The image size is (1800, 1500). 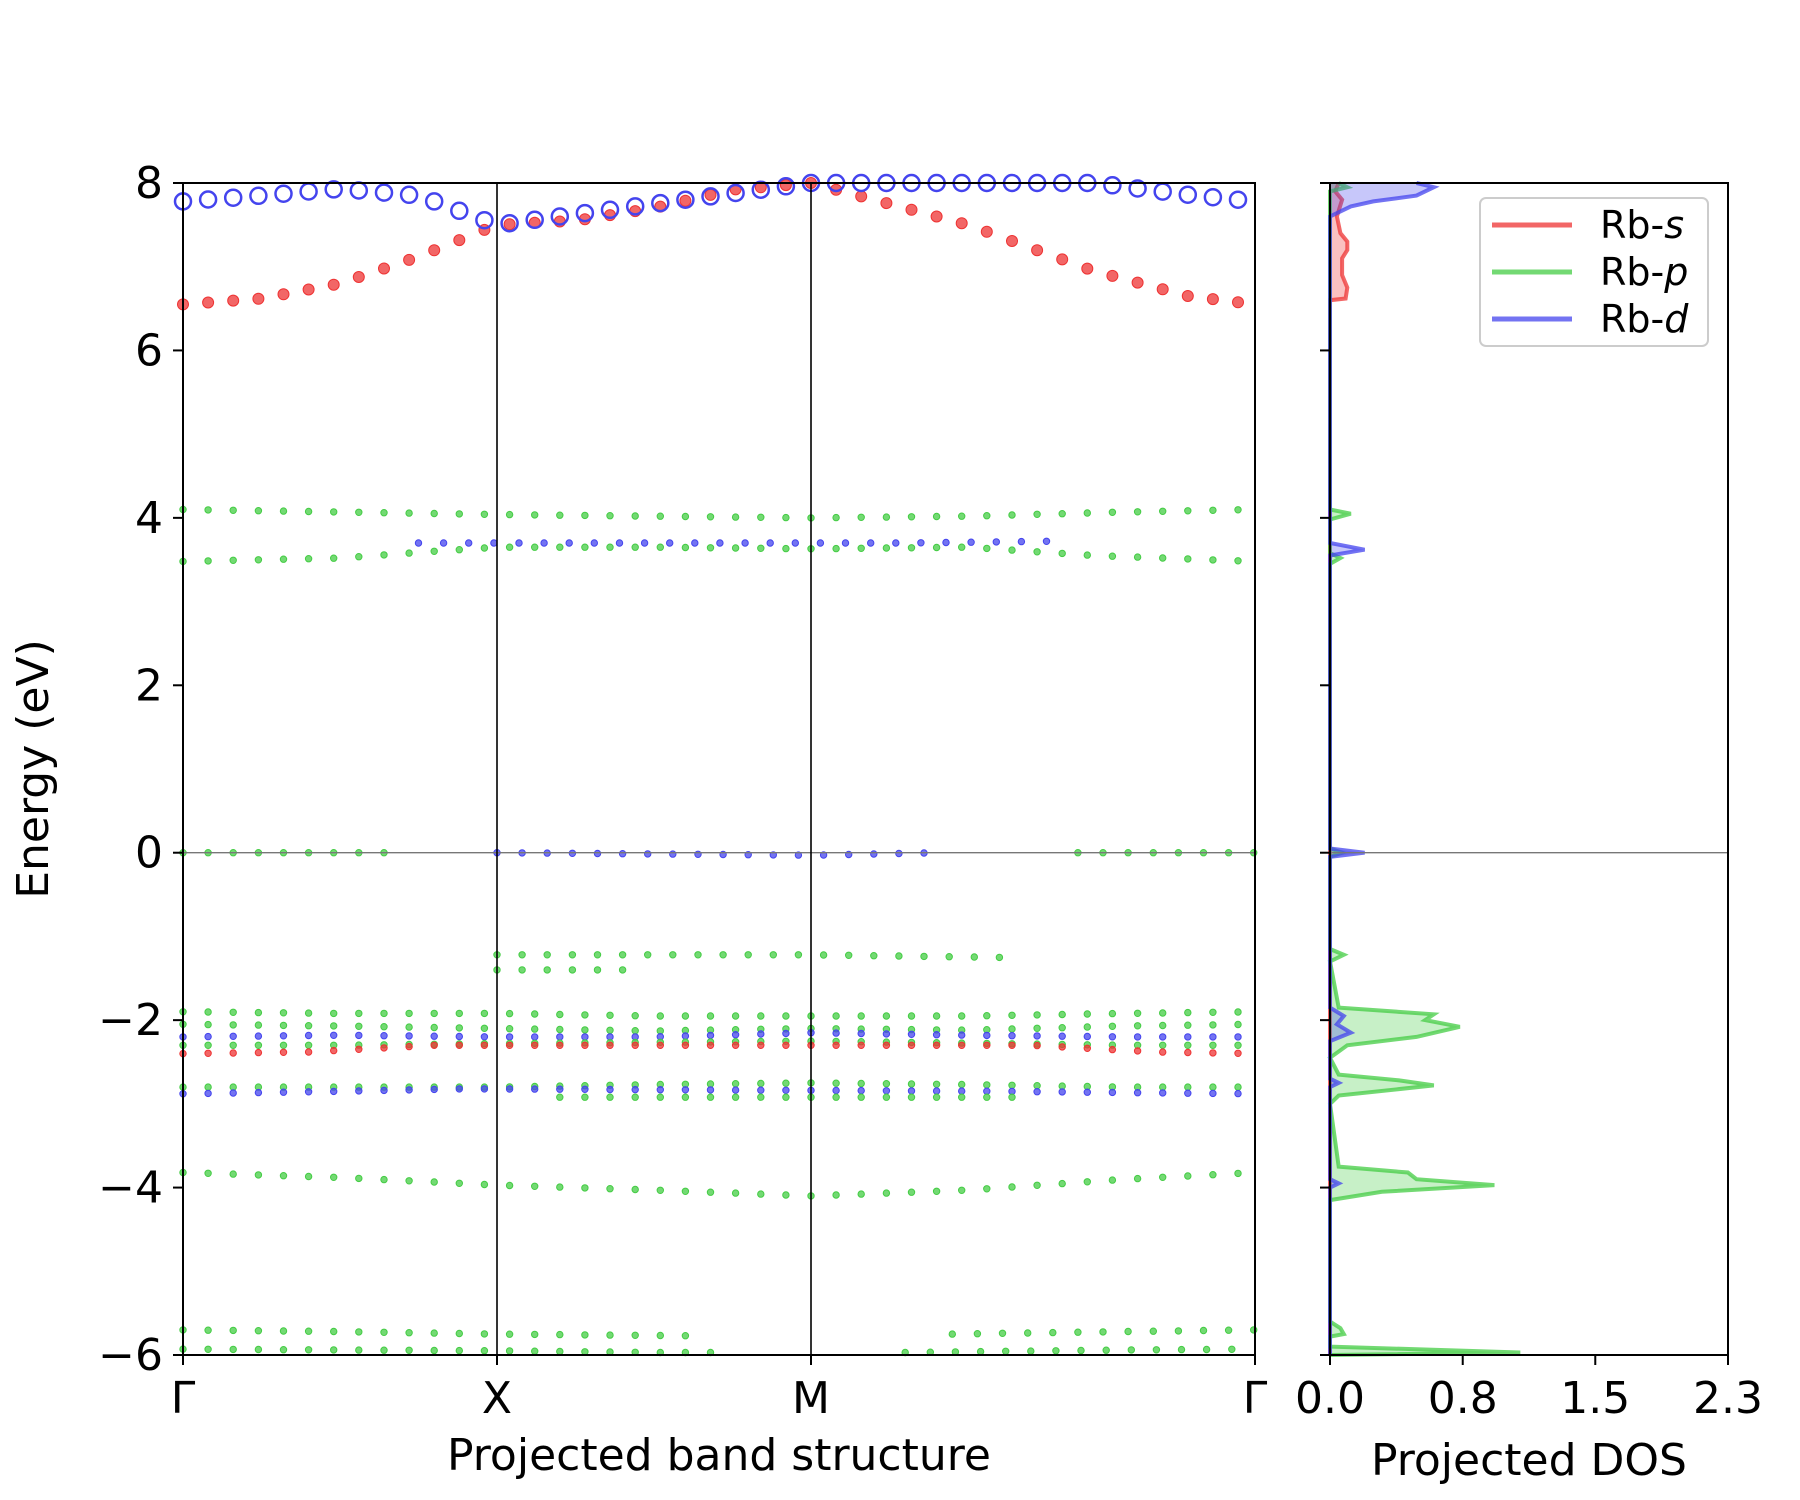 What do you see at coordinates (811, 1398) in the screenshot?
I see `k-point-label: M` at bounding box center [811, 1398].